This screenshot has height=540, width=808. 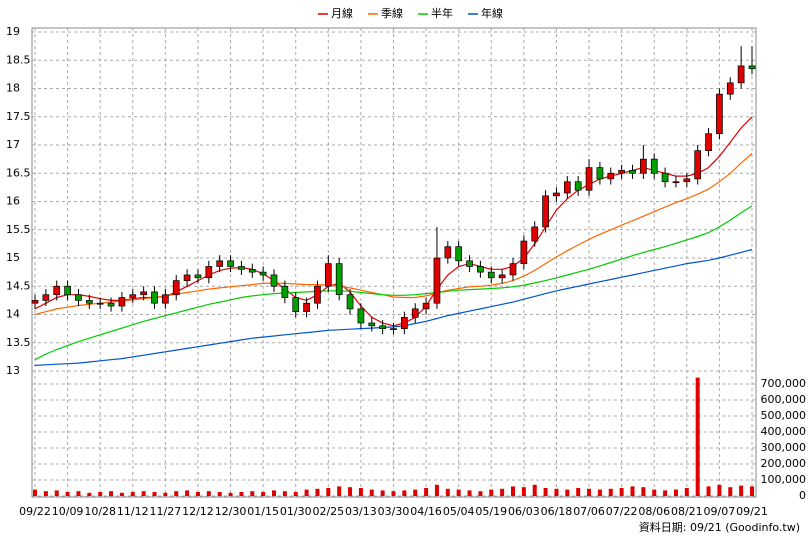 What do you see at coordinates (492, 13) in the screenshot?
I see `legend-label: 年線` at bounding box center [492, 13].